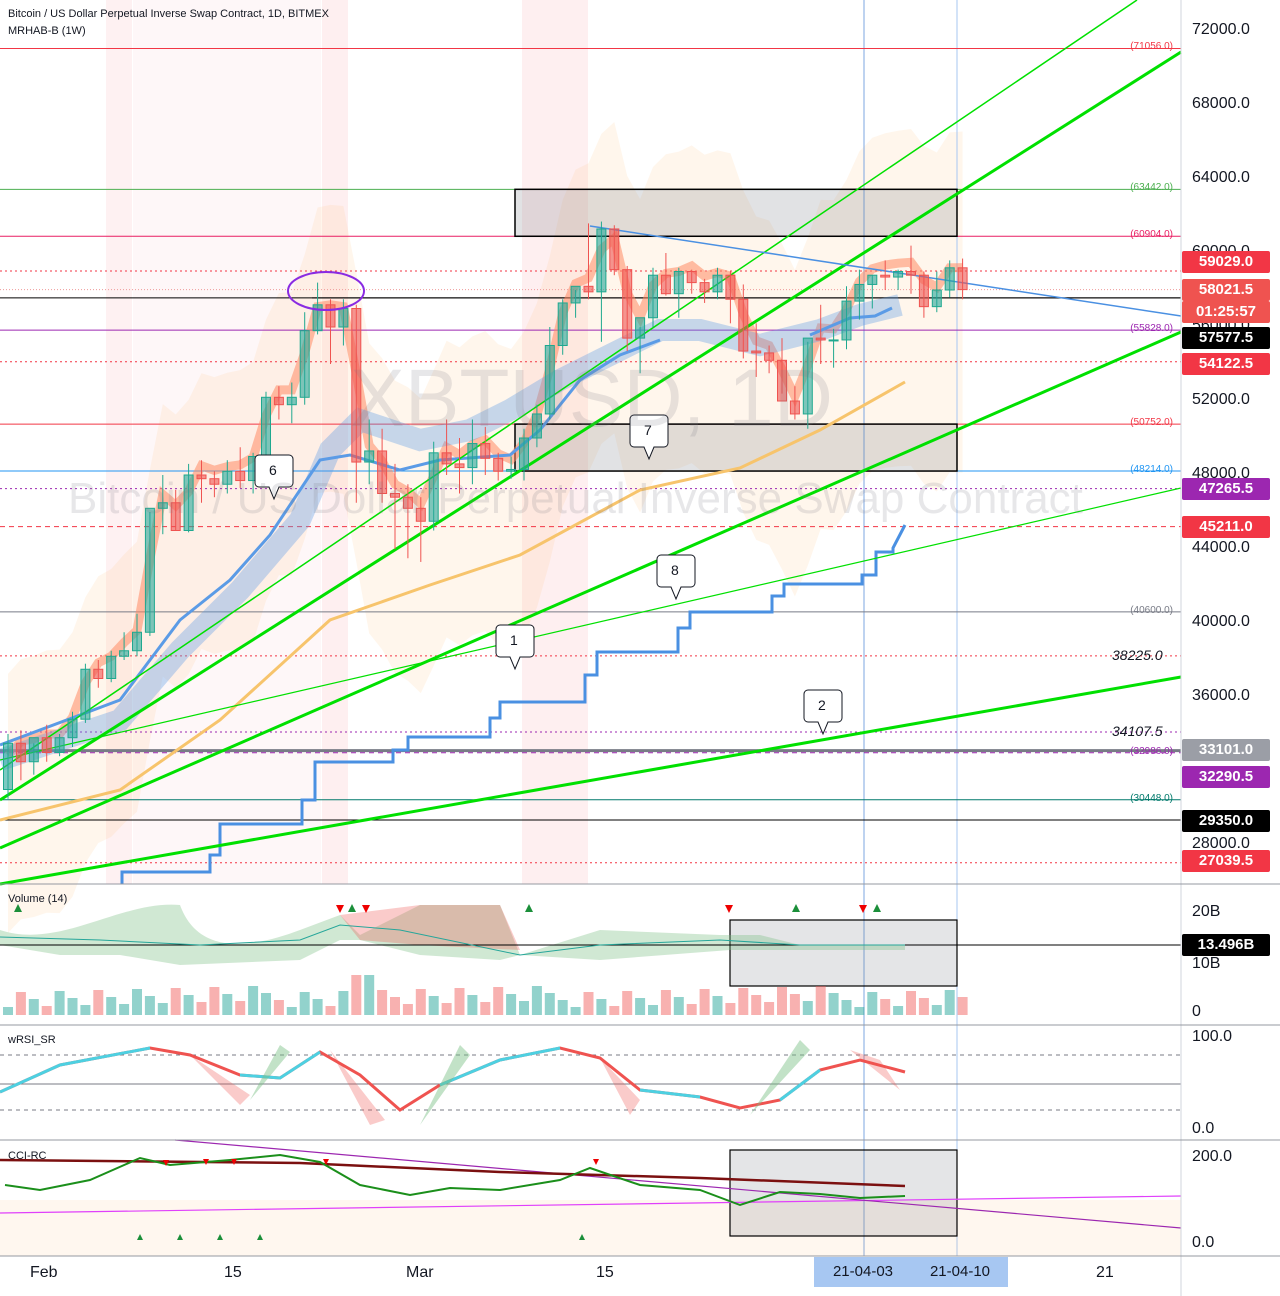 The height and width of the screenshot is (1296, 1280). I want to click on rsi-fill-red, so click(545, 1087).